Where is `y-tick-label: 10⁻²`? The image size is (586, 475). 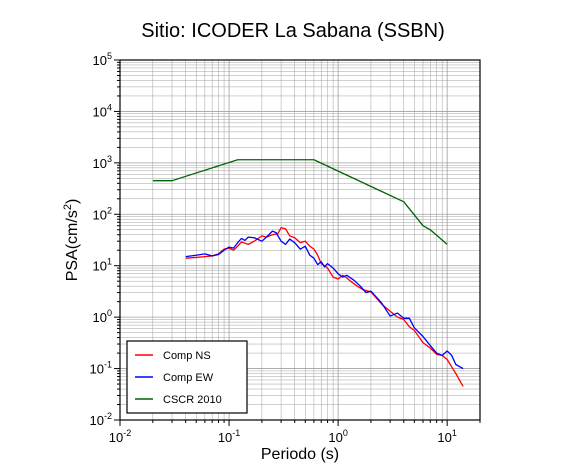
y-tick-label: 10⁻² is located at coordinates (101, 419).